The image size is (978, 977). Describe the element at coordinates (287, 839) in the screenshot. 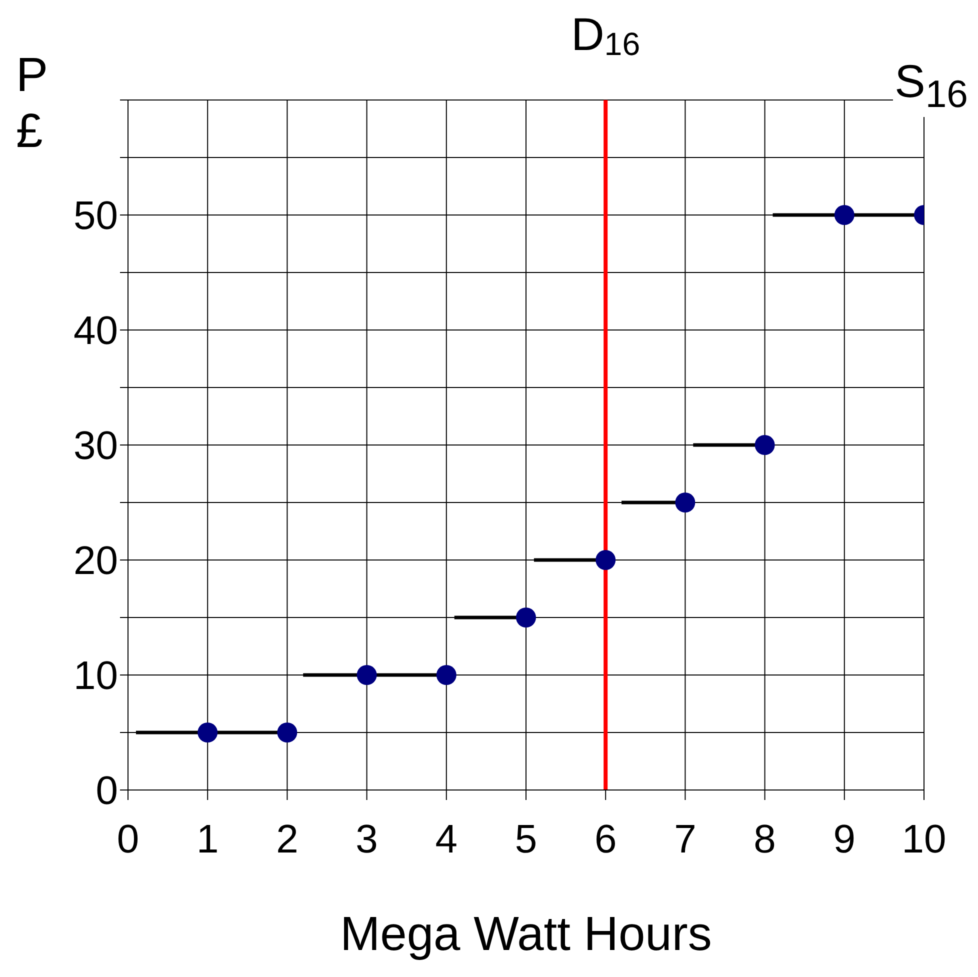

I see `x-tick-label: 2` at that location.